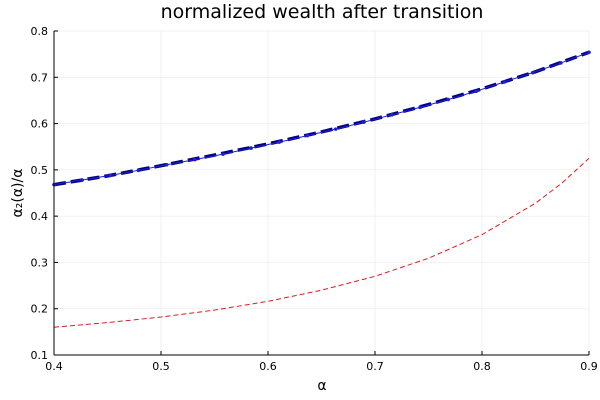 The width and height of the screenshot is (600, 400). Describe the element at coordinates (18, 193) in the screenshot. I see `y-axis-label: α₂(α)/α` at that location.